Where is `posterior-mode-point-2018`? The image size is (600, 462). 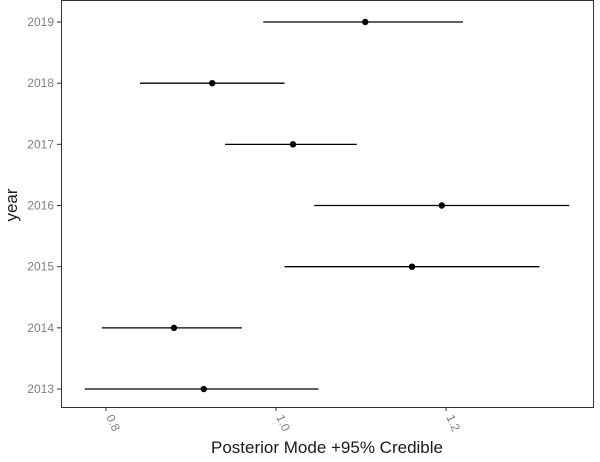
posterior-mode-point-2018 is located at coordinates (212, 83).